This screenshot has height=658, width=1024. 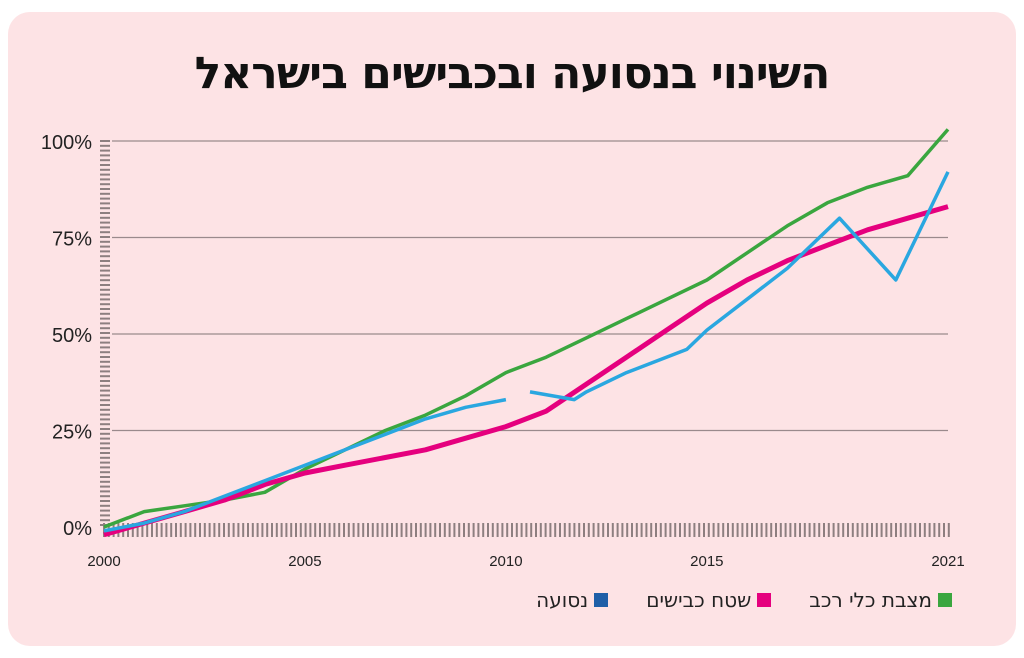 I want to click on y-tick-label: 50%, so click(x=72, y=336).